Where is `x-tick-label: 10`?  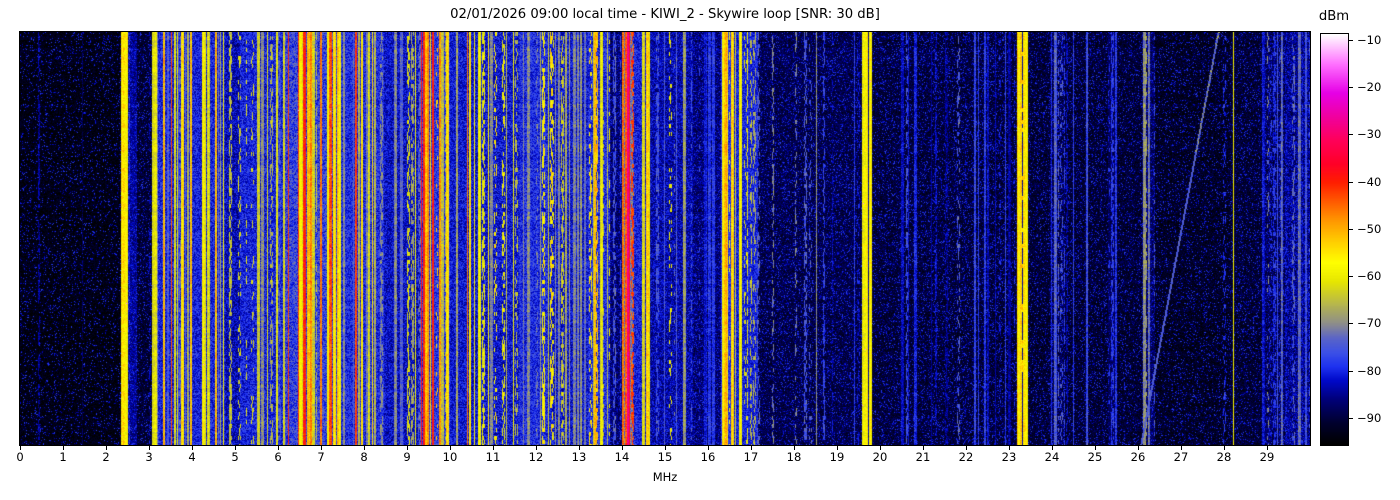 x-tick-label: 10 is located at coordinates (450, 457).